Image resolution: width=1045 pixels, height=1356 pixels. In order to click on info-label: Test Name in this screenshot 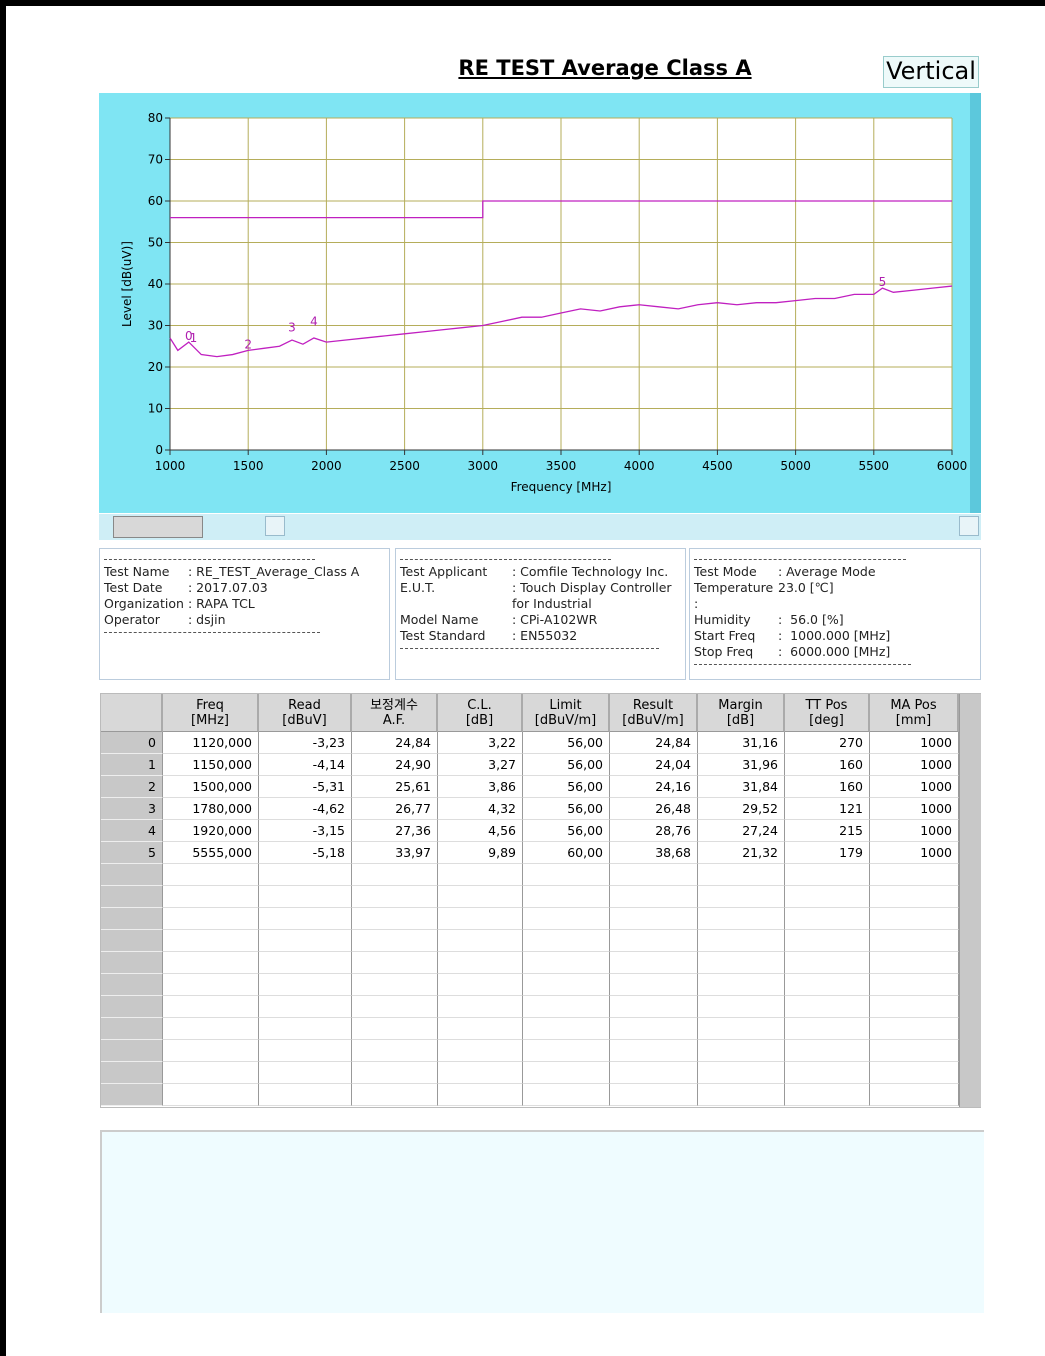, I will do `click(137, 571)`.